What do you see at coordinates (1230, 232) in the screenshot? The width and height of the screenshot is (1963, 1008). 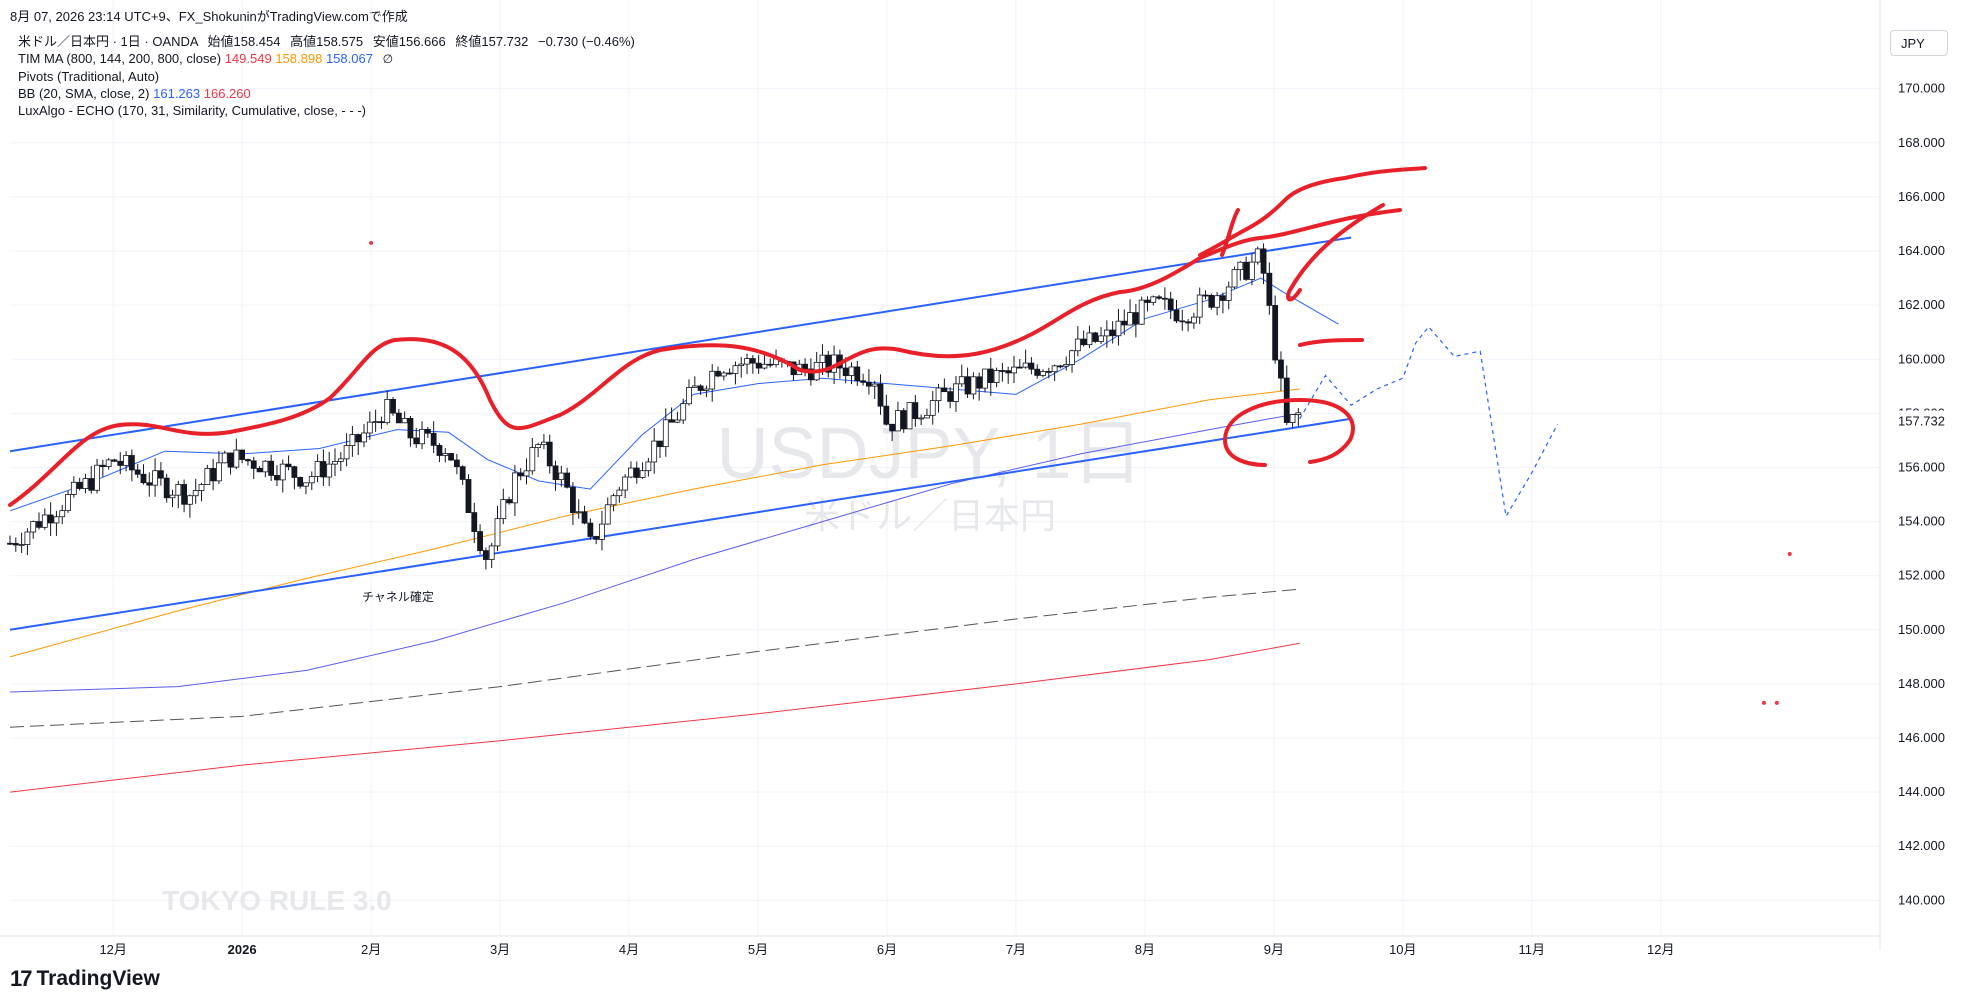 I see `spike-drawing` at bounding box center [1230, 232].